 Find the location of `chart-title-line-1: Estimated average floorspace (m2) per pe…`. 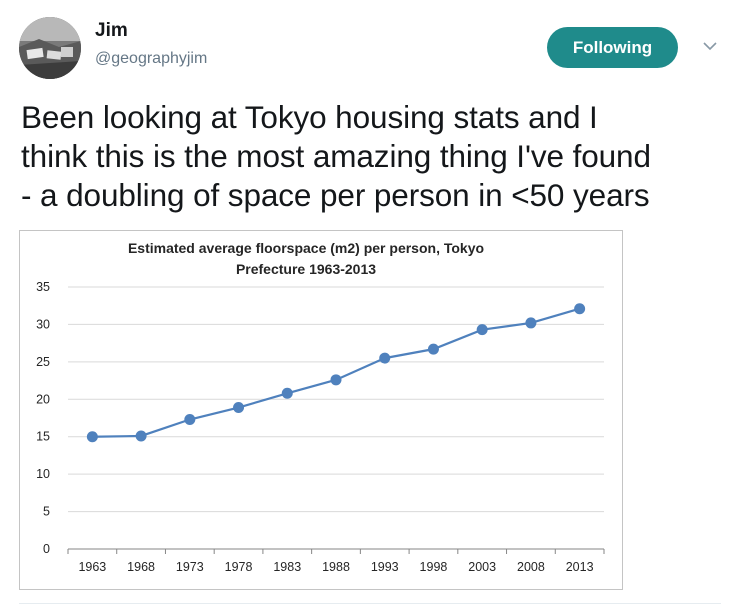

chart-title-line-1: Estimated average floorspace (m2) per pe… is located at coordinates (306, 248).